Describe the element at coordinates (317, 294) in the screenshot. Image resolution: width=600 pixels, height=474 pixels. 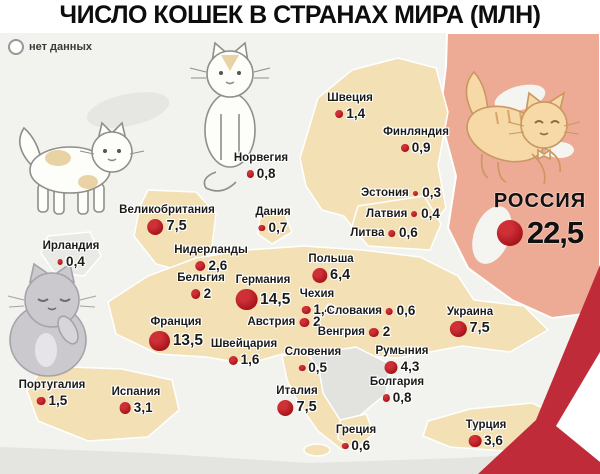
I see `country-name: Чехия` at that location.